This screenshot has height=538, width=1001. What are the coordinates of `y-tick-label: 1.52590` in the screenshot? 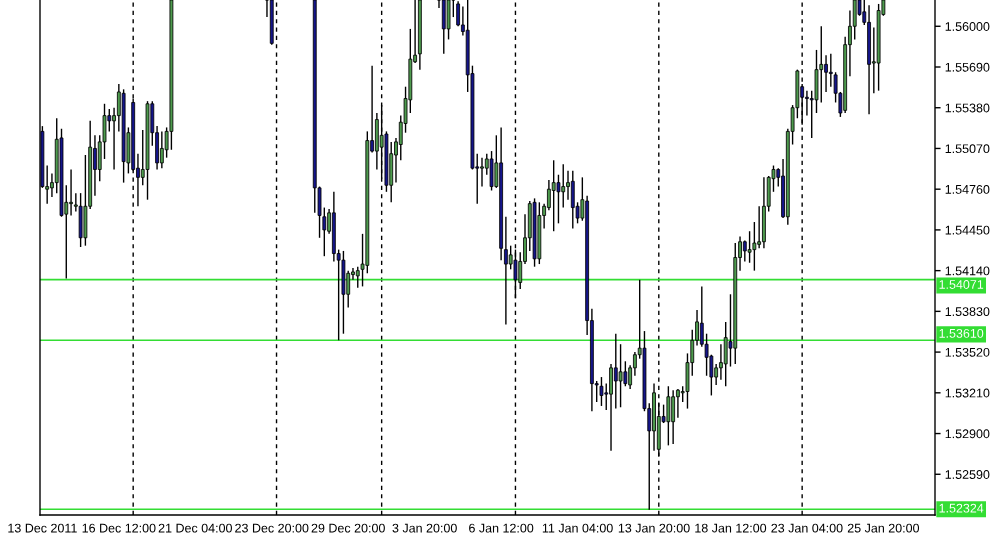 It's located at (967, 474).